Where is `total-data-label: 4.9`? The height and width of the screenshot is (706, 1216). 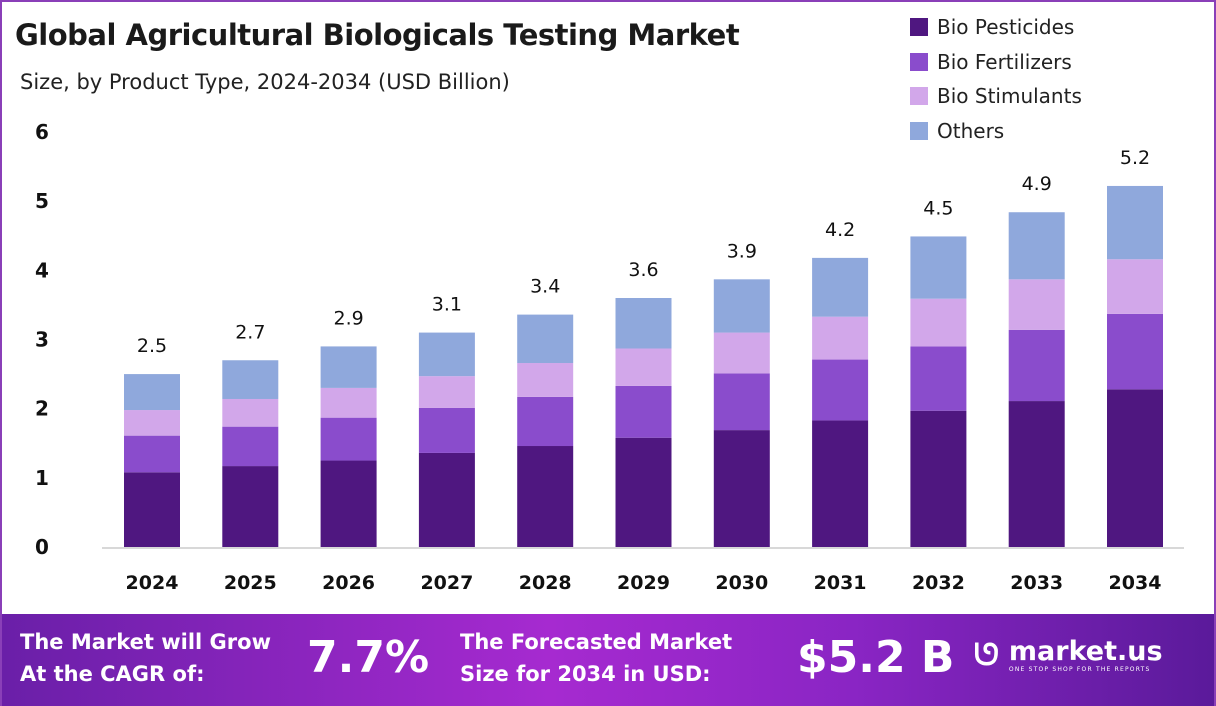 total-data-label: 4.9 is located at coordinates (1037, 184).